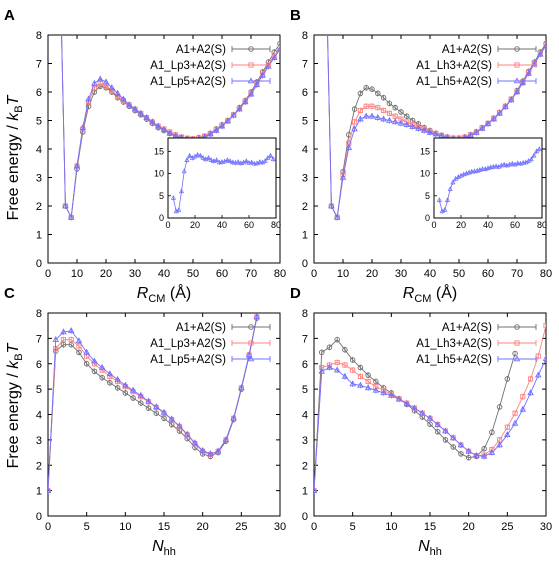 The image size is (559, 573). I want to click on x-tick-label: 10, so click(77, 274).